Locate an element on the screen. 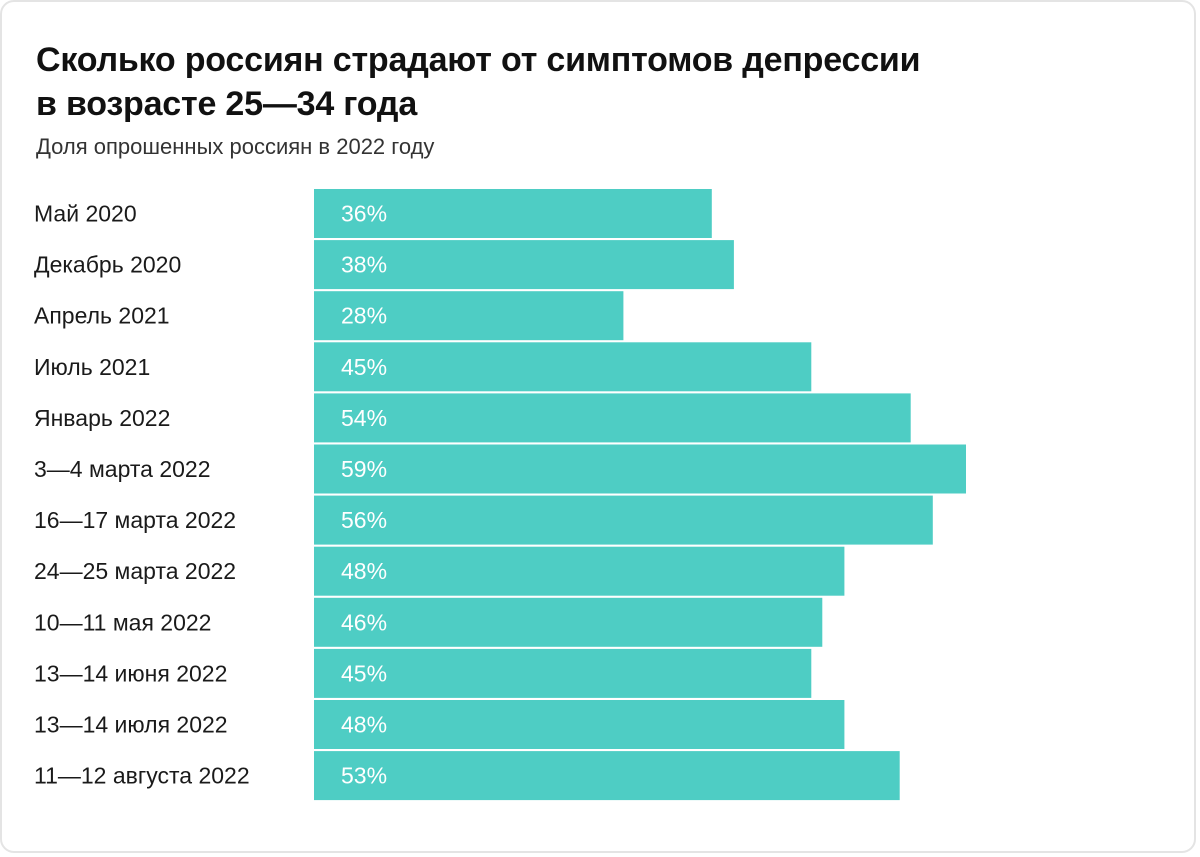 The height and width of the screenshot is (857, 1200). category-label: Декабрь 2020 is located at coordinates (107, 265).